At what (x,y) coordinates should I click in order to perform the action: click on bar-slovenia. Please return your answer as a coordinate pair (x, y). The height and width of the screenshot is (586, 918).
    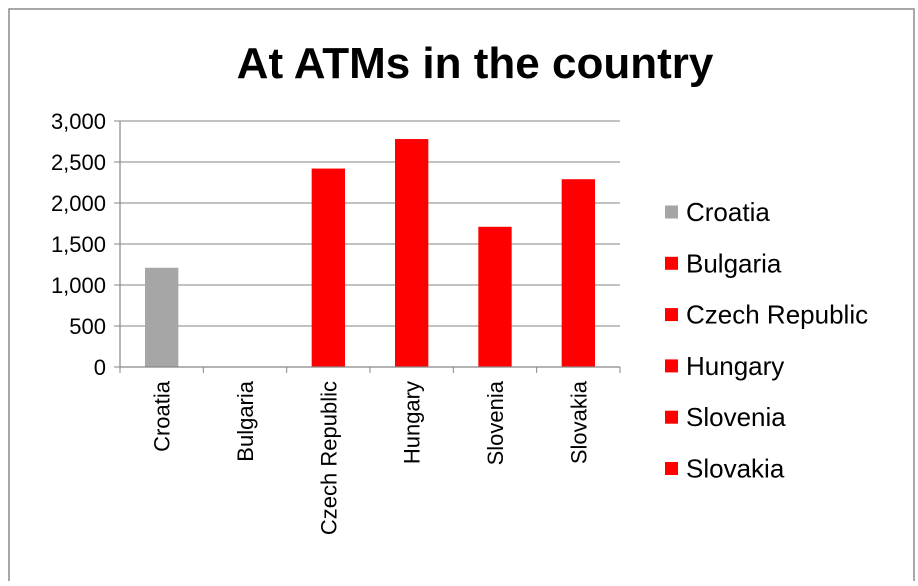
    Looking at the image, I should click on (495, 296).